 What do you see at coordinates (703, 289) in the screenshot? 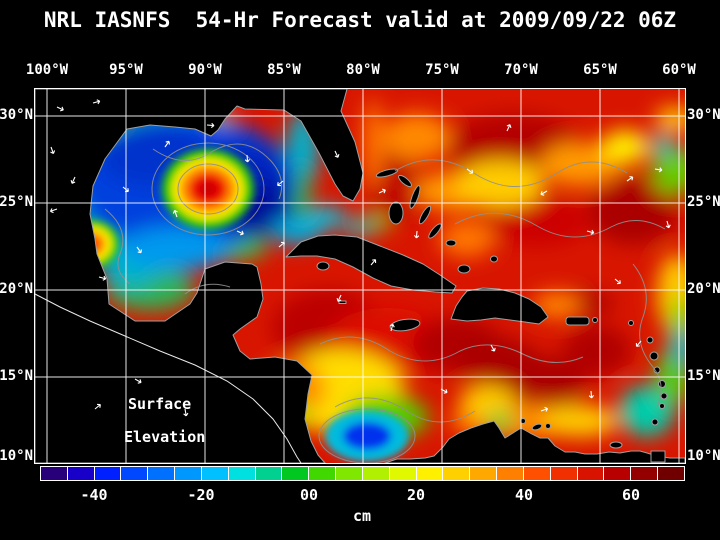
I see `lat-tick-label-right: 20°N` at bounding box center [703, 289].